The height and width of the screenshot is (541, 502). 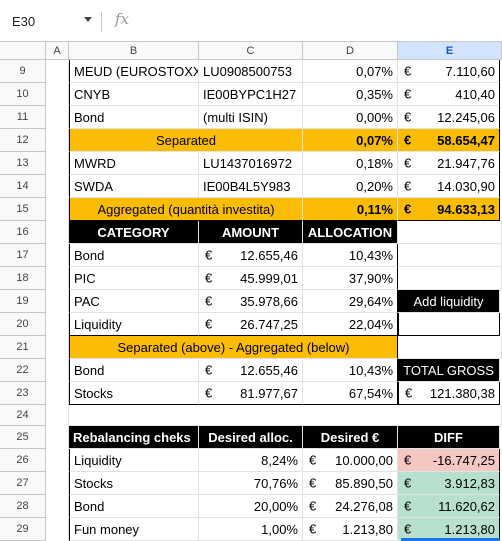 What do you see at coordinates (251, 51) in the screenshot?
I see `column-header-c: C` at bounding box center [251, 51].